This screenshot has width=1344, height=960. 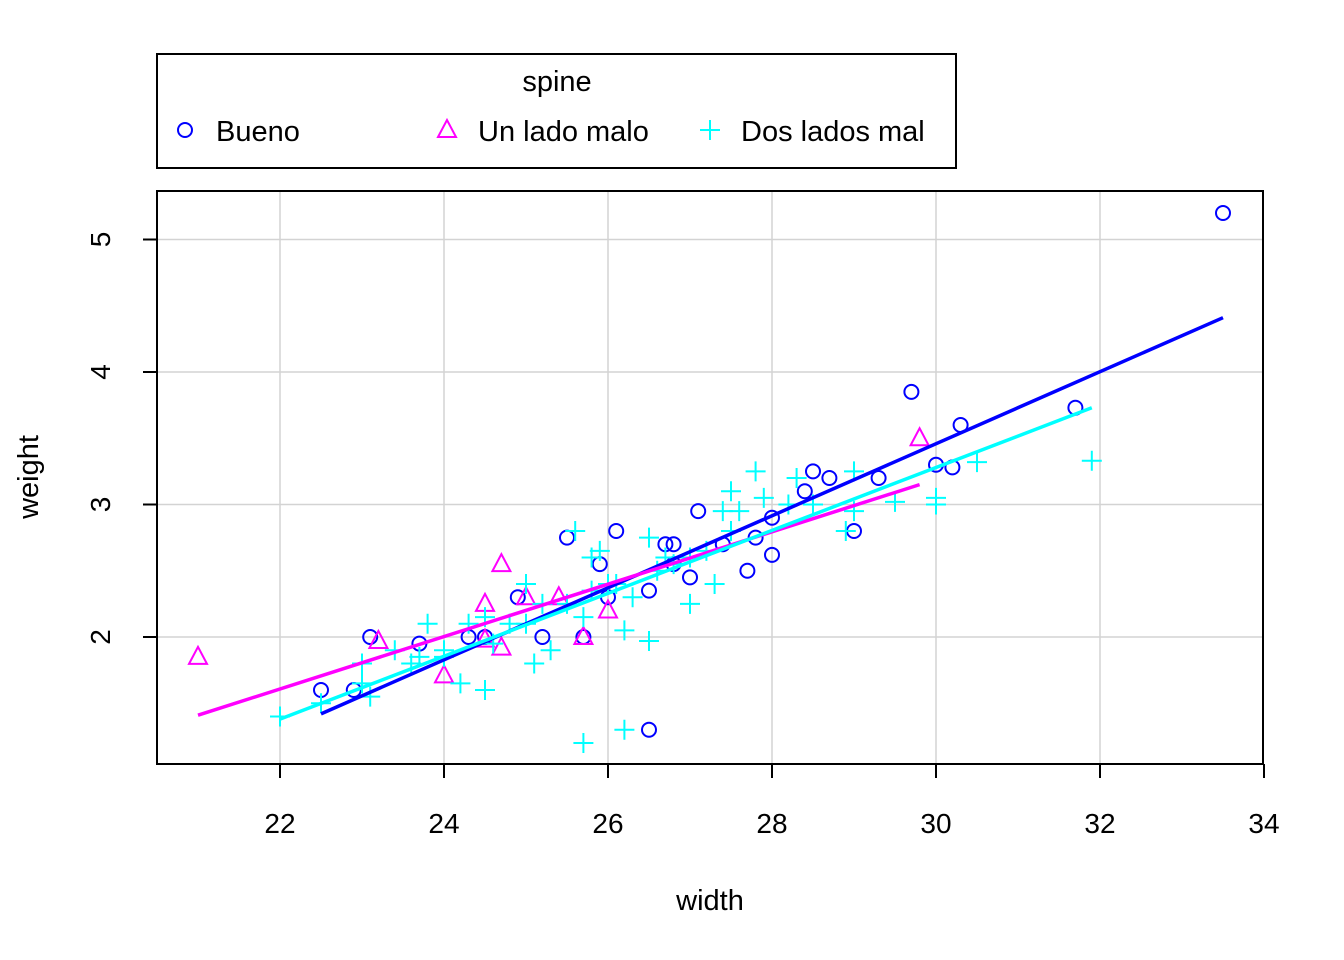 What do you see at coordinates (771, 823) in the screenshot?
I see `x-tick-label: 28` at bounding box center [771, 823].